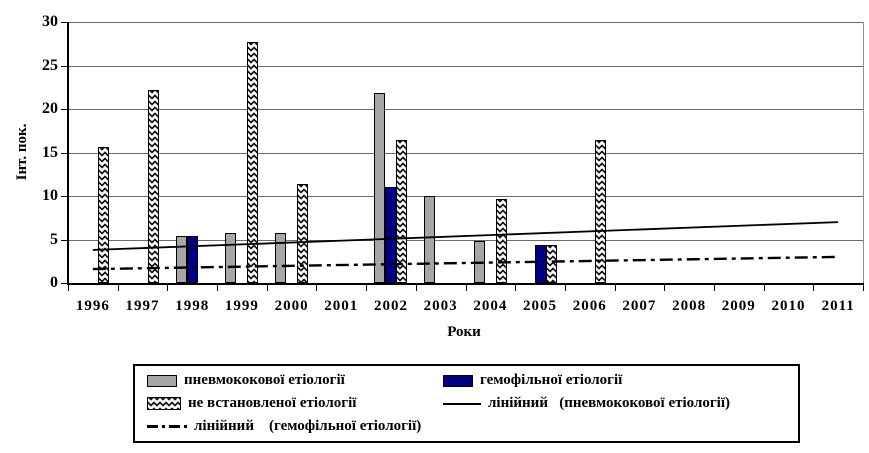 The width and height of the screenshot is (869, 453). Describe the element at coordinates (380, 188) in the screenshot. I see `bar-pneumo-2002` at that location.